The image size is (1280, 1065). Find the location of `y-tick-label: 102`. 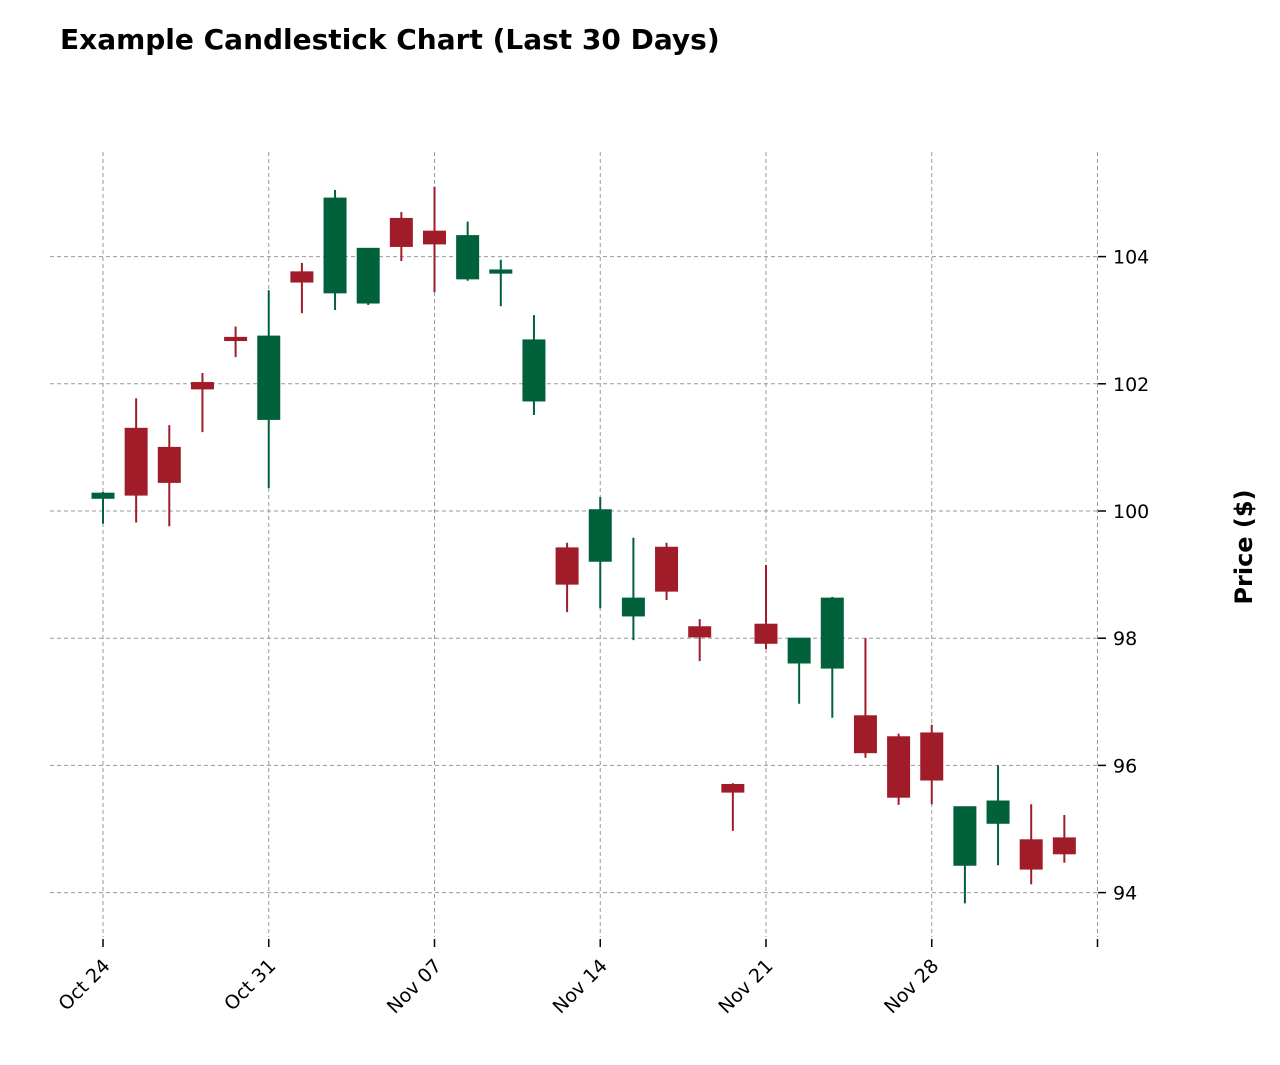

y-tick-label: 102 is located at coordinates (1131, 385).